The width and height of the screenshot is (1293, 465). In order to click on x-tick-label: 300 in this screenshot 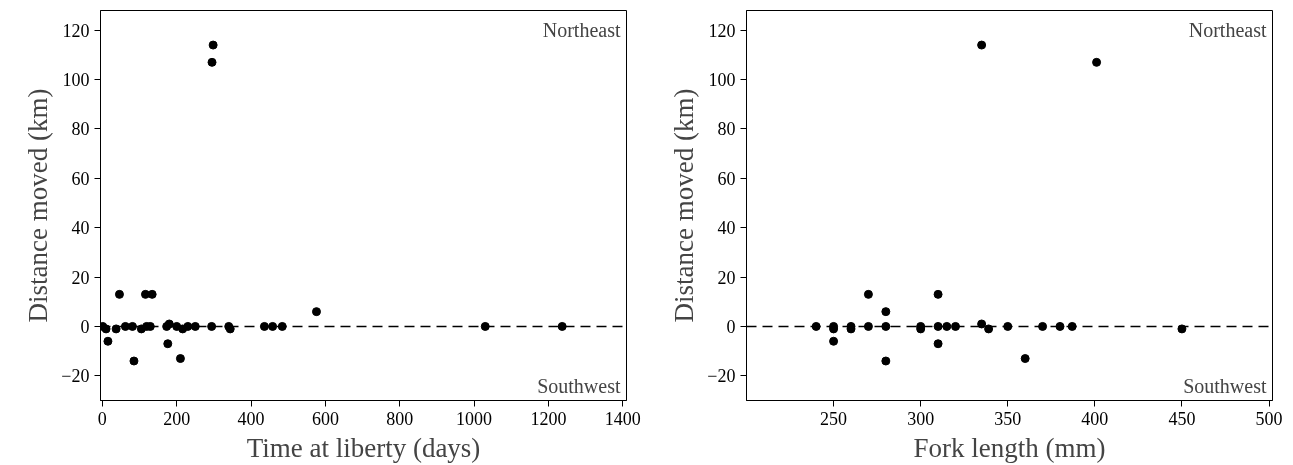, I will do `click(921, 418)`.